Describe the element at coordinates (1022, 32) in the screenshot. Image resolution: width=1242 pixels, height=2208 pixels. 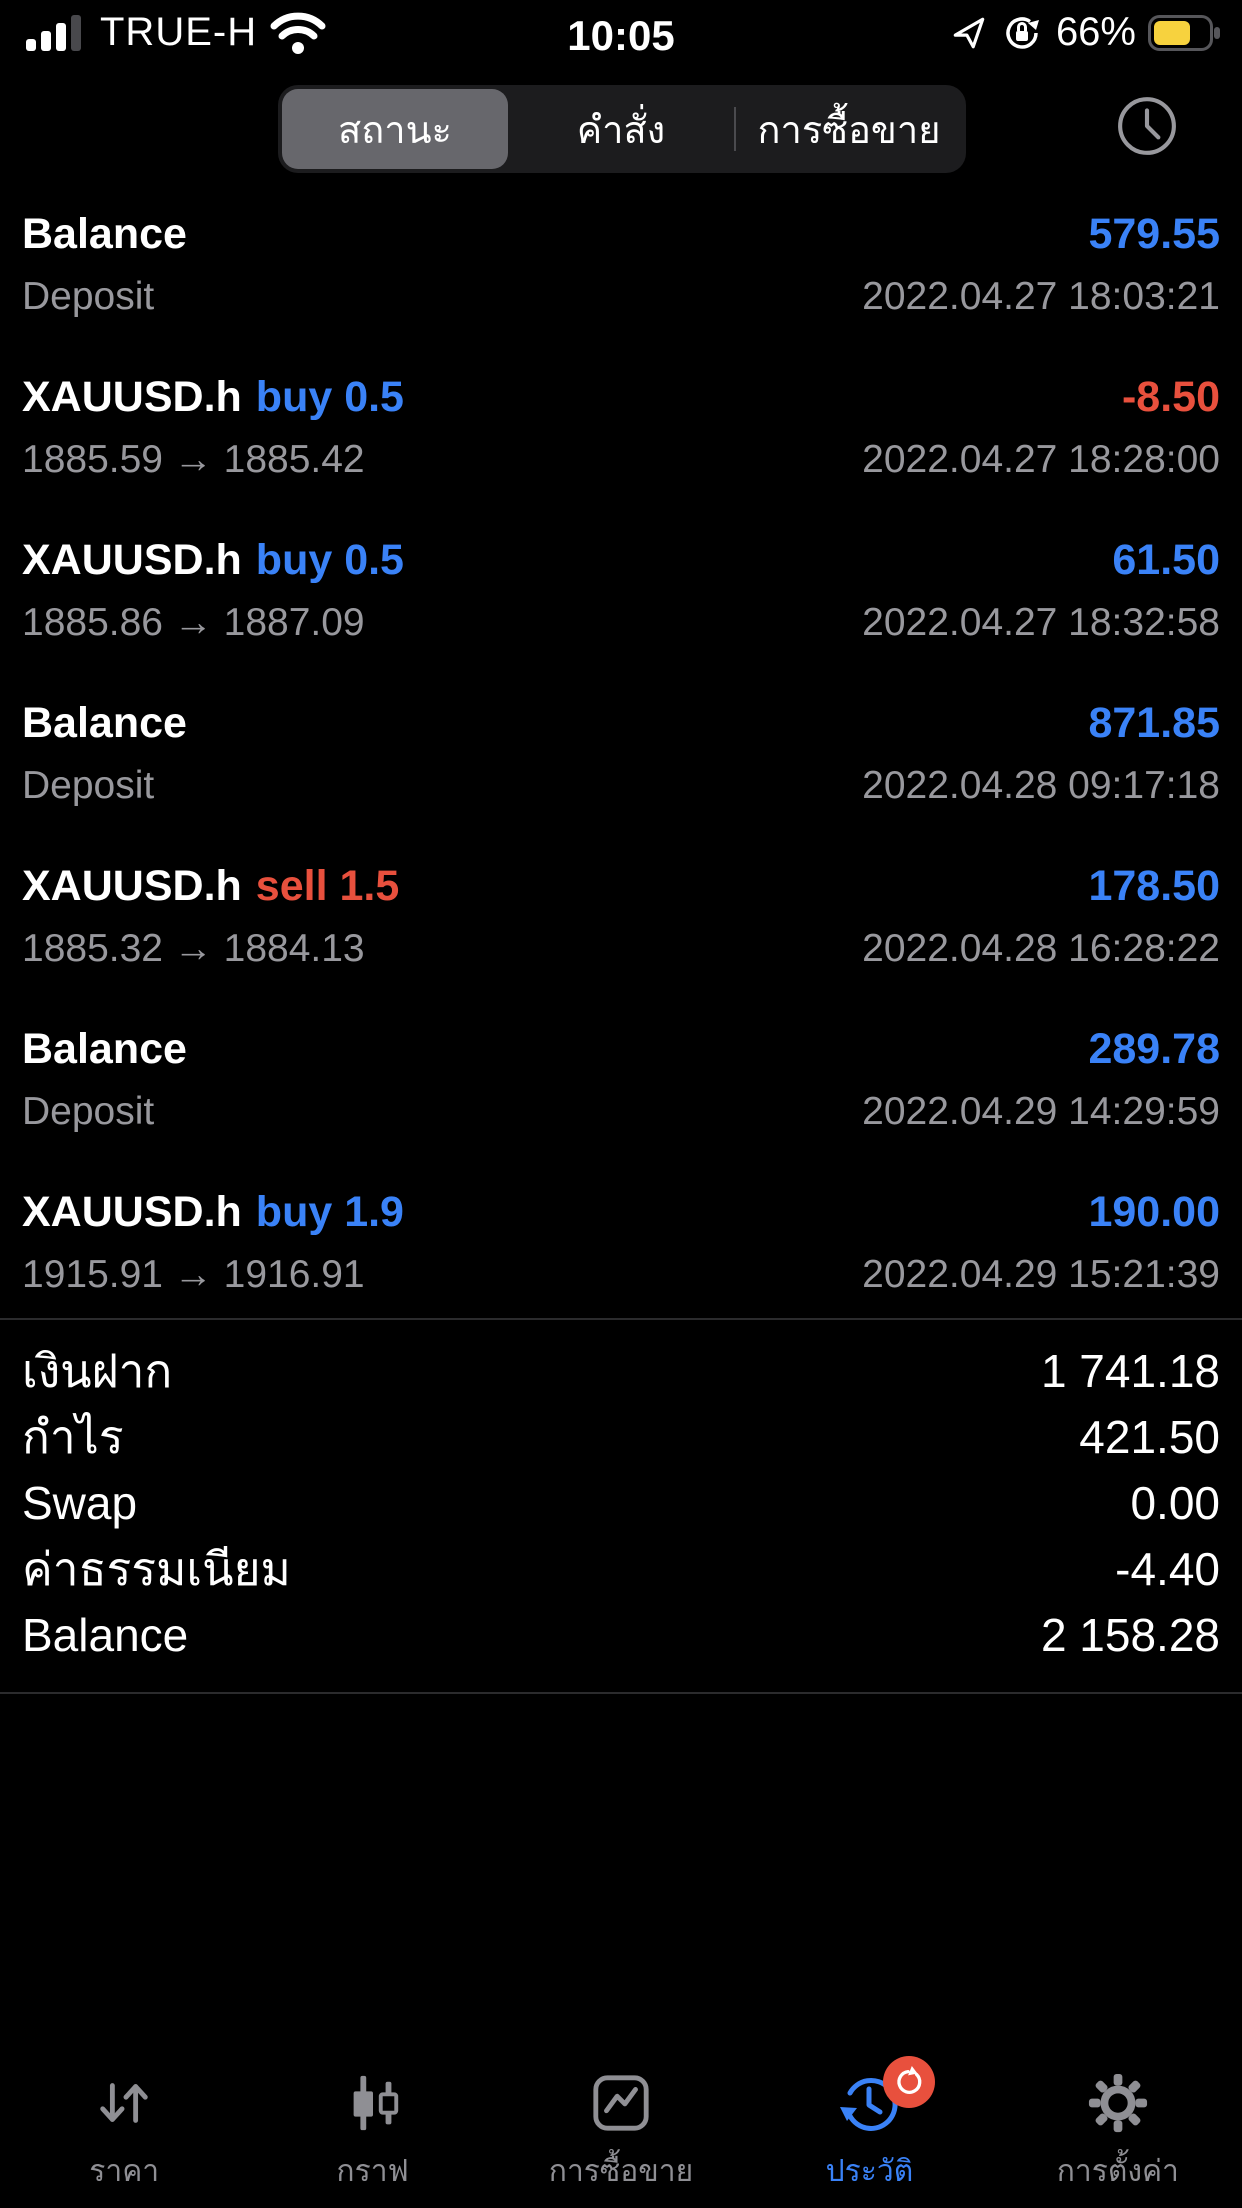
I see `orientation-lock-icon` at that location.